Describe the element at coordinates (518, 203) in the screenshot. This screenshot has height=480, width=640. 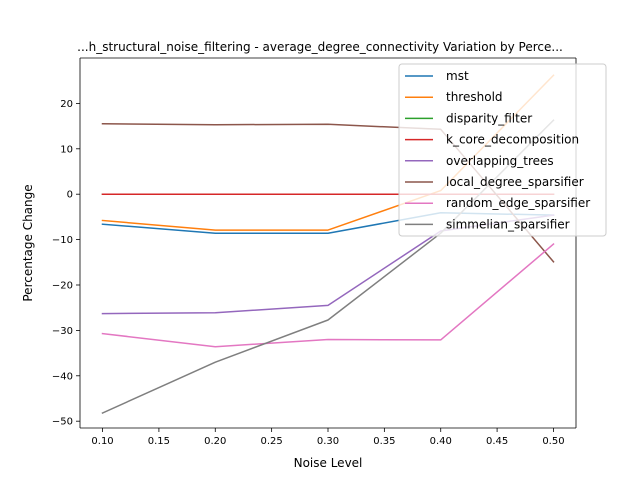
I see `legend-label-random-edge-sparsifier: random_edge_sparsifier` at that location.